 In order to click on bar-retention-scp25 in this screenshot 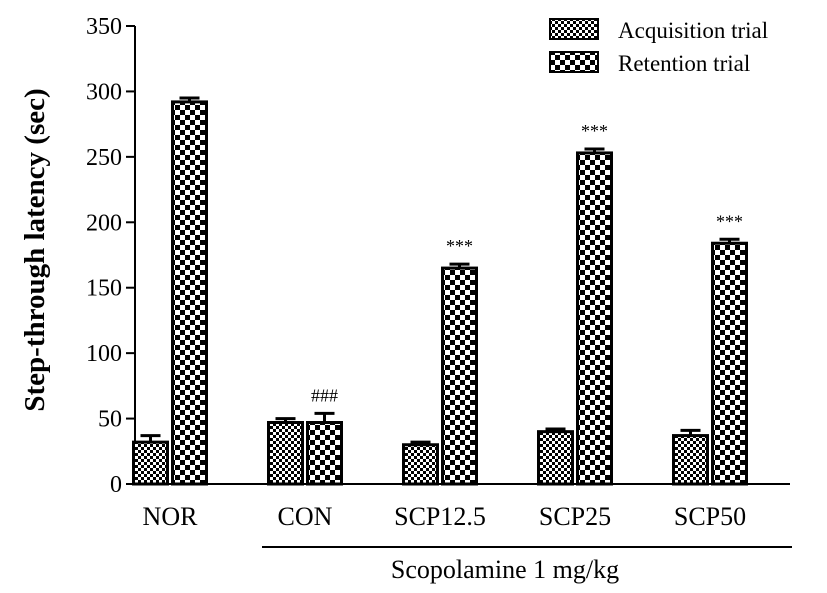, I will do `click(594, 318)`.